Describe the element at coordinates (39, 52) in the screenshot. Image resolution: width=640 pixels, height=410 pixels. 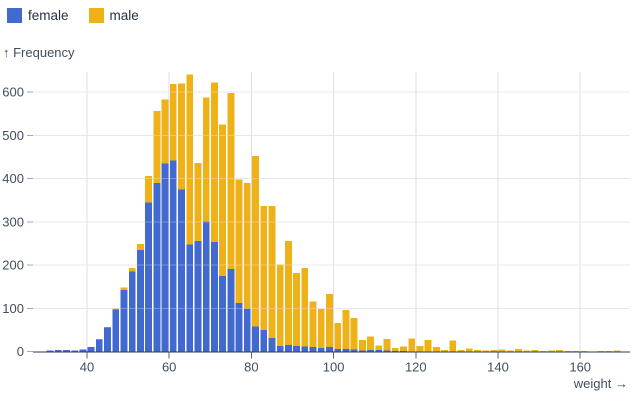
I see `y-axis-title: ↑ Frequency` at that location.